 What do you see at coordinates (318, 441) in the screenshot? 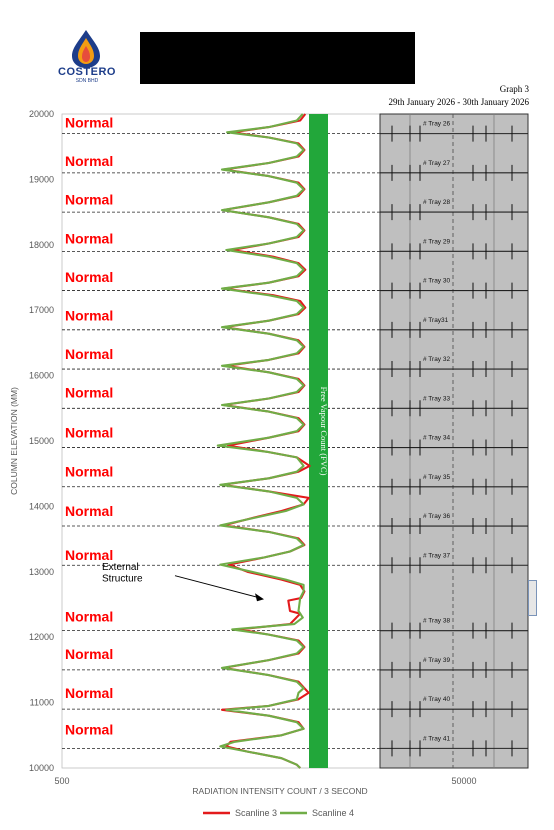
I see `fvc-band` at bounding box center [318, 441].